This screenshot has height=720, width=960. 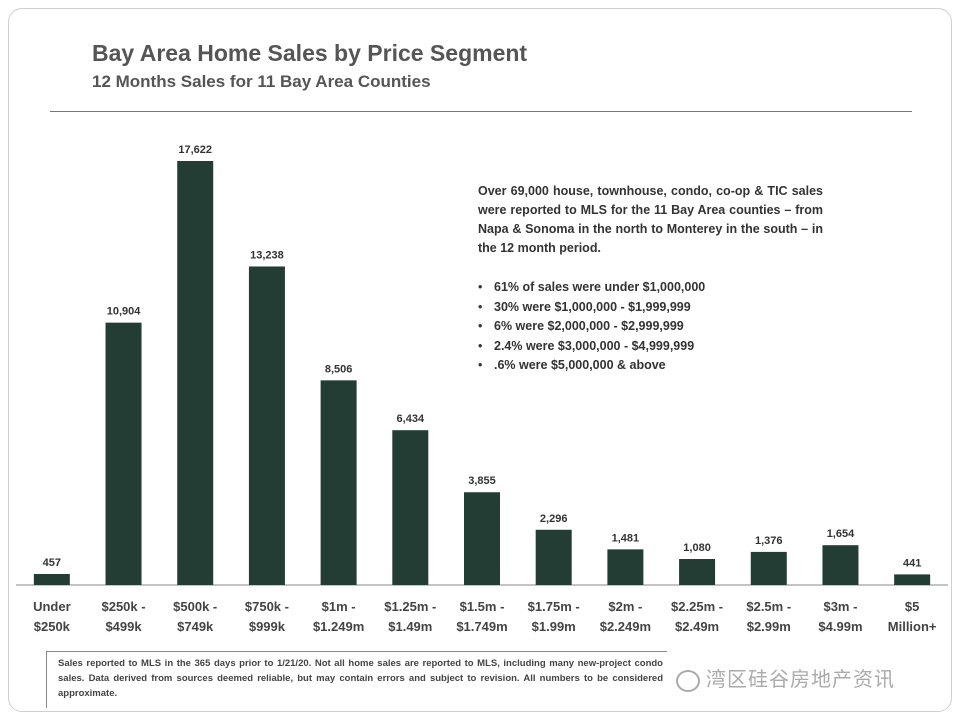 I want to click on data-label: 1,654, so click(x=841, y=534).